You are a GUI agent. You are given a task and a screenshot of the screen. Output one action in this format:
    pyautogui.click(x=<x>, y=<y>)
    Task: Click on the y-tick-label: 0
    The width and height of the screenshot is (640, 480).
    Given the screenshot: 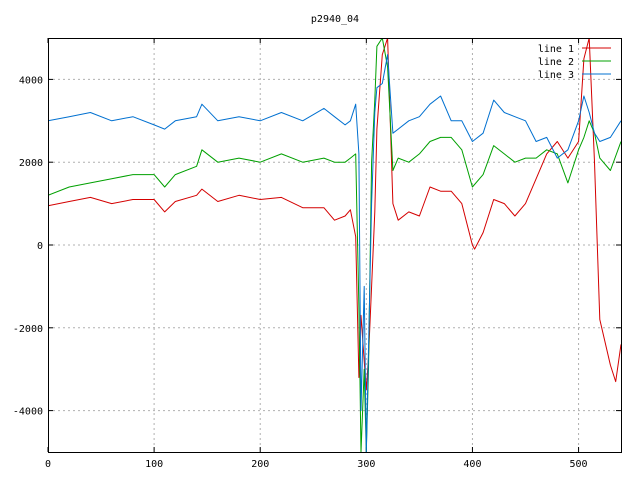 What is the action you would take?
    pyautogui.click(x=40, y=246)
    